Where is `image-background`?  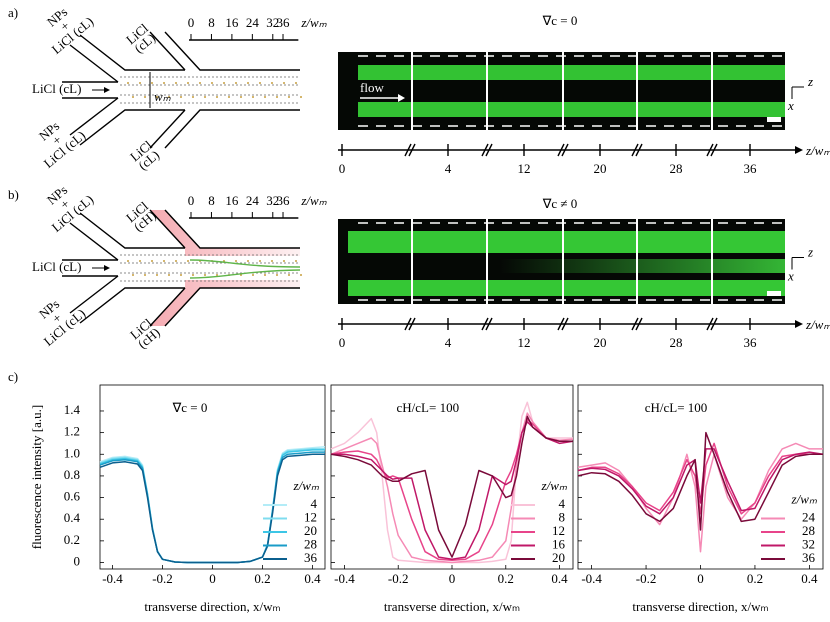 image-background is located at coordinates (561, 91).